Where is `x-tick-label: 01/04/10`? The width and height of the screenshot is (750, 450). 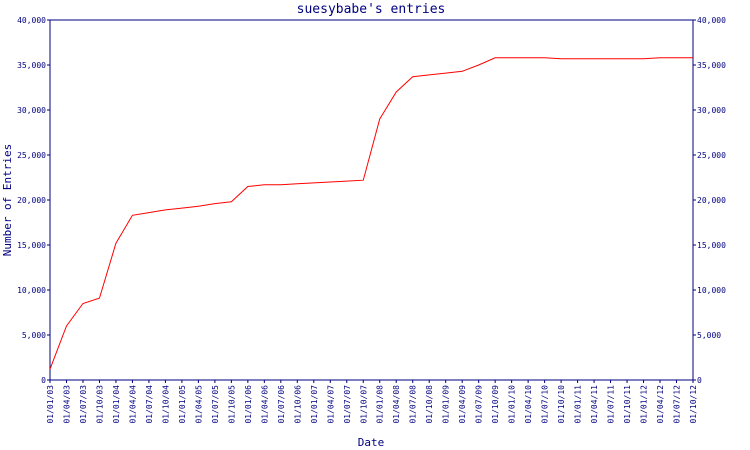 x-tick-label: 01/04/10 is located at coordinates (528, 404).